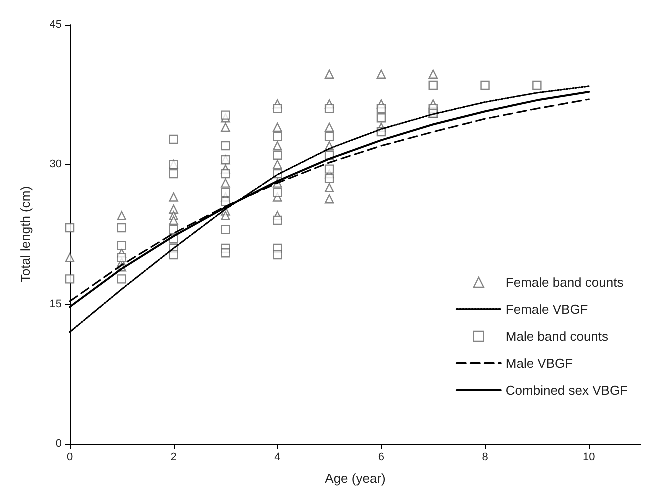  Describe the element at coordinates (540, 363) in the screenshot. I see `legend-label: Male VBGF` at that location.